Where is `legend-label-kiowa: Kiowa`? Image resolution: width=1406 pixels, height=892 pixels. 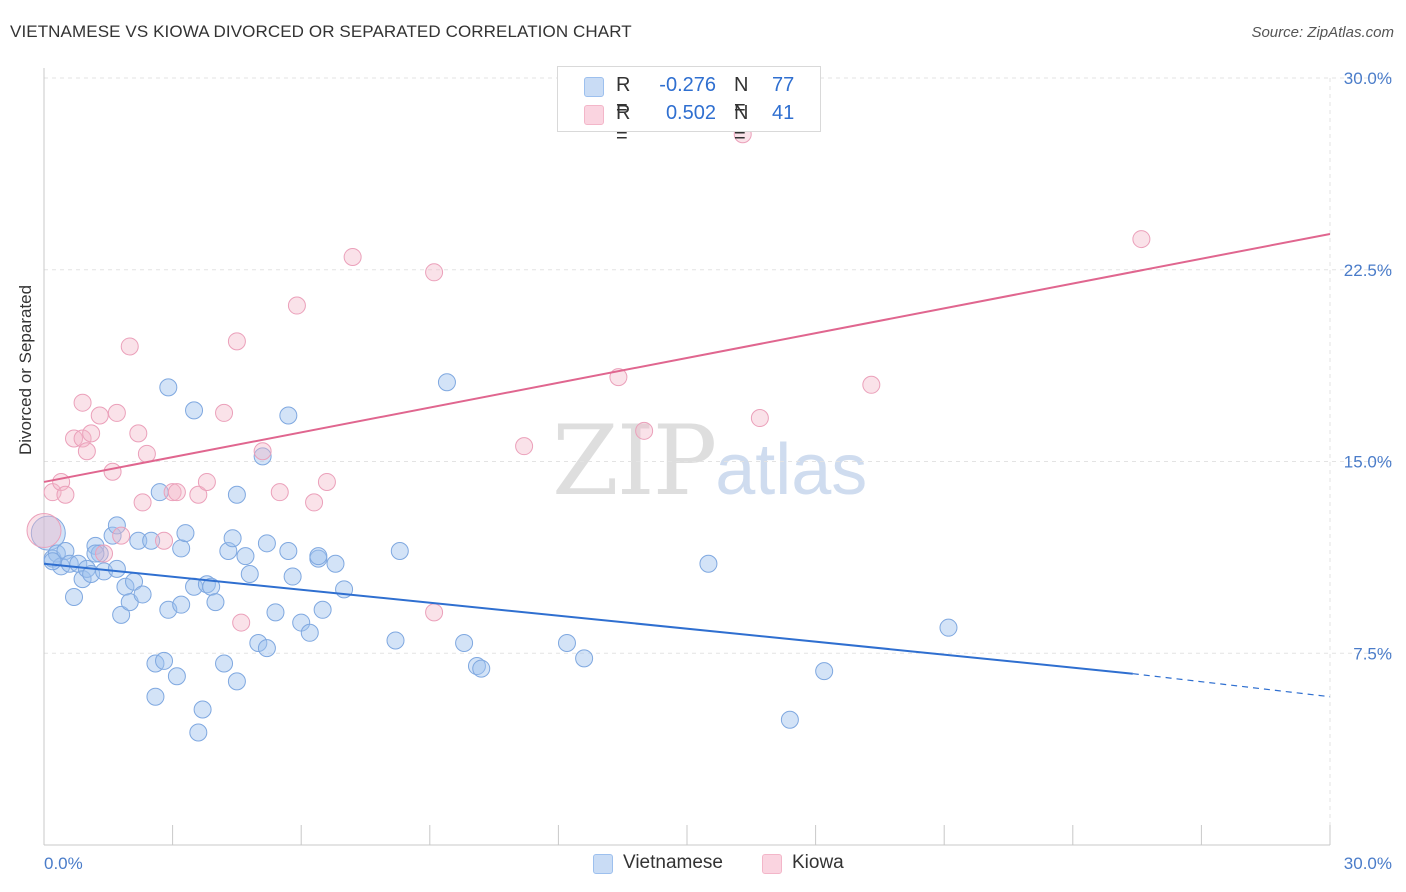 legend-label-kiowa: Kiowa is located at coordinates (818, 862).